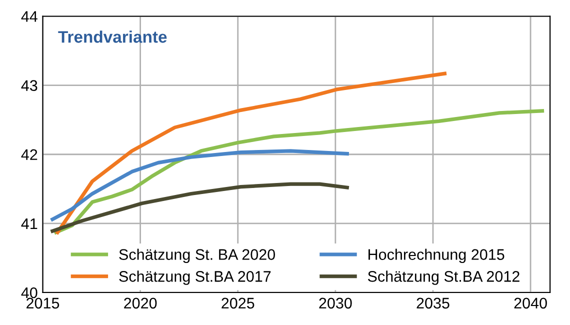 The image size is (570, 325). I want to click on x-tick-label: 2020, so click(140, 303).